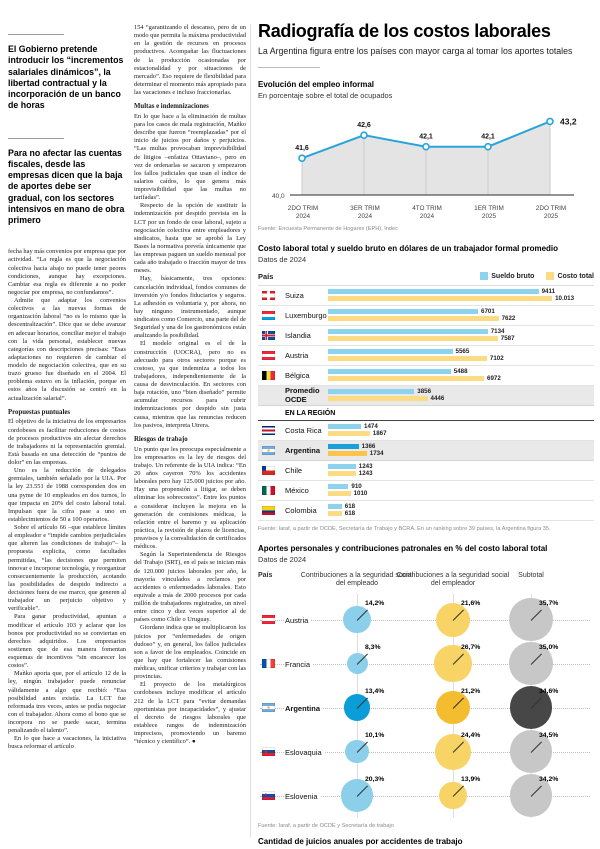 This screenshot has width=600, height=849. Describe the element at coordinates (268, 751) in the screenshot. I see `flag-eslovaquia-icon` at that location.